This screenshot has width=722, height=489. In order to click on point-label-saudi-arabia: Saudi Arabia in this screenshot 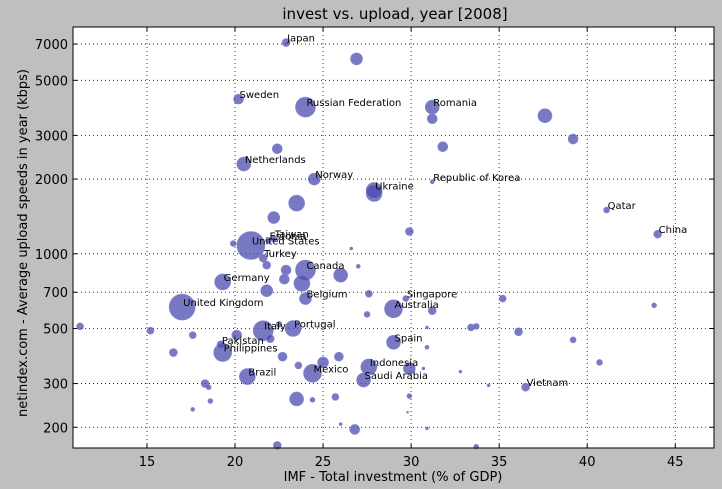, I will do `click(396, 376)`.